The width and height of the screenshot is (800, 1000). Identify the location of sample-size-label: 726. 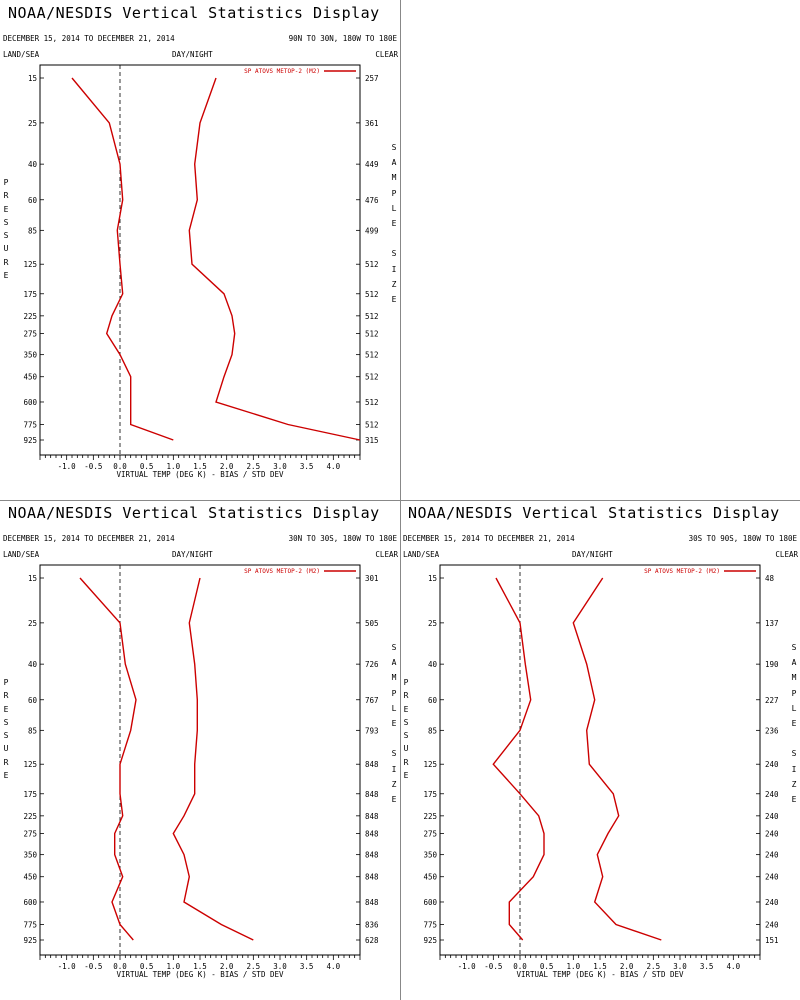
(372, 664).